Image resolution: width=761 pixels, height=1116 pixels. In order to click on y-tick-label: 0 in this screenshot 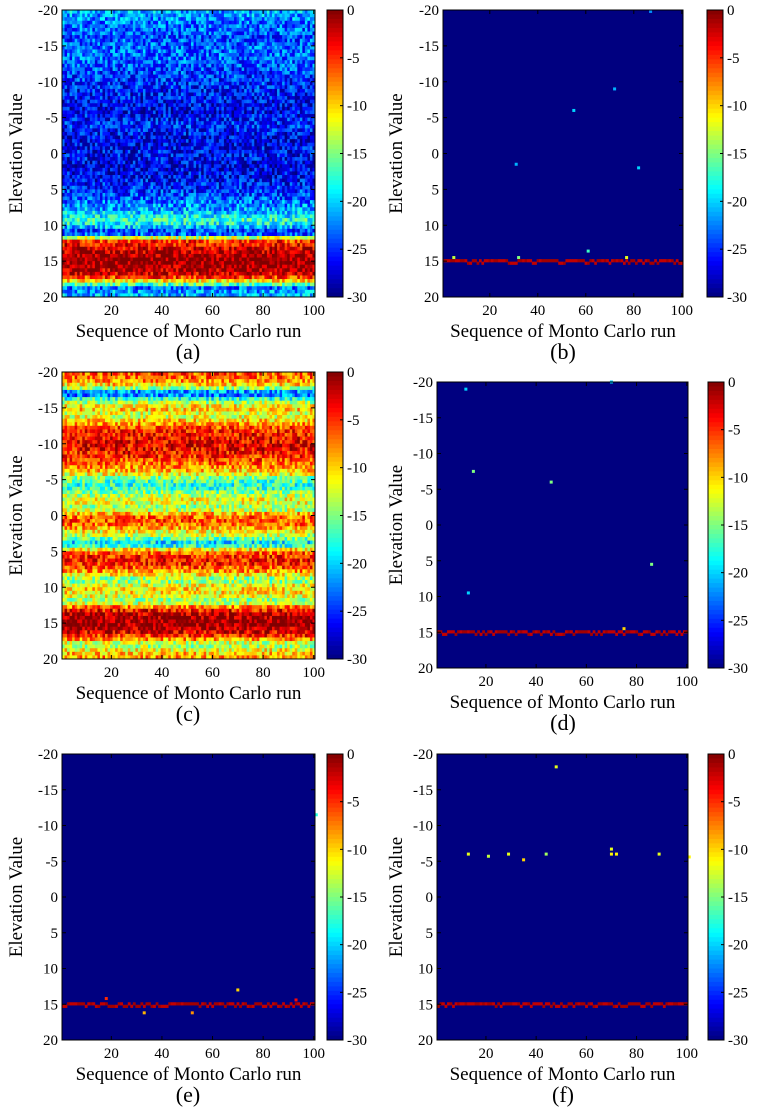, I will do `click(430, 898)`.